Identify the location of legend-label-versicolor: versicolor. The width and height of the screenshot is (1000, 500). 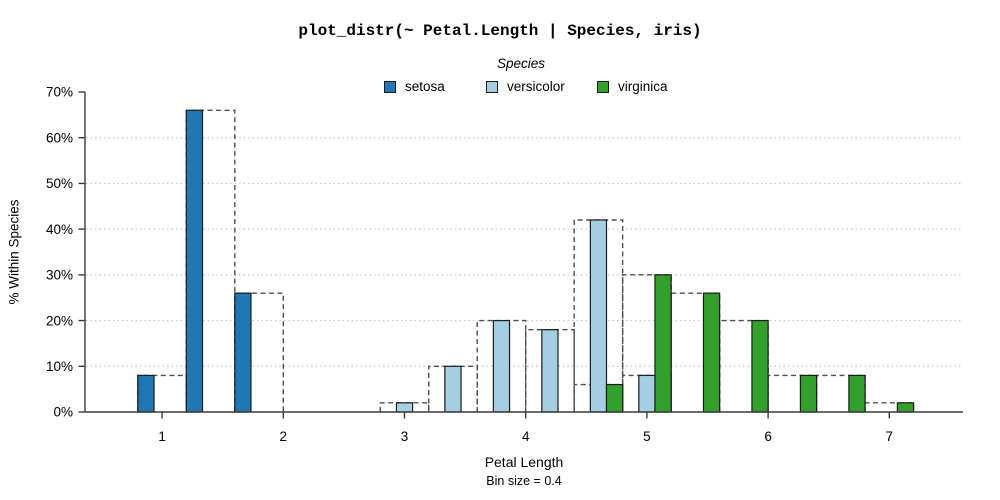
(536, 86).